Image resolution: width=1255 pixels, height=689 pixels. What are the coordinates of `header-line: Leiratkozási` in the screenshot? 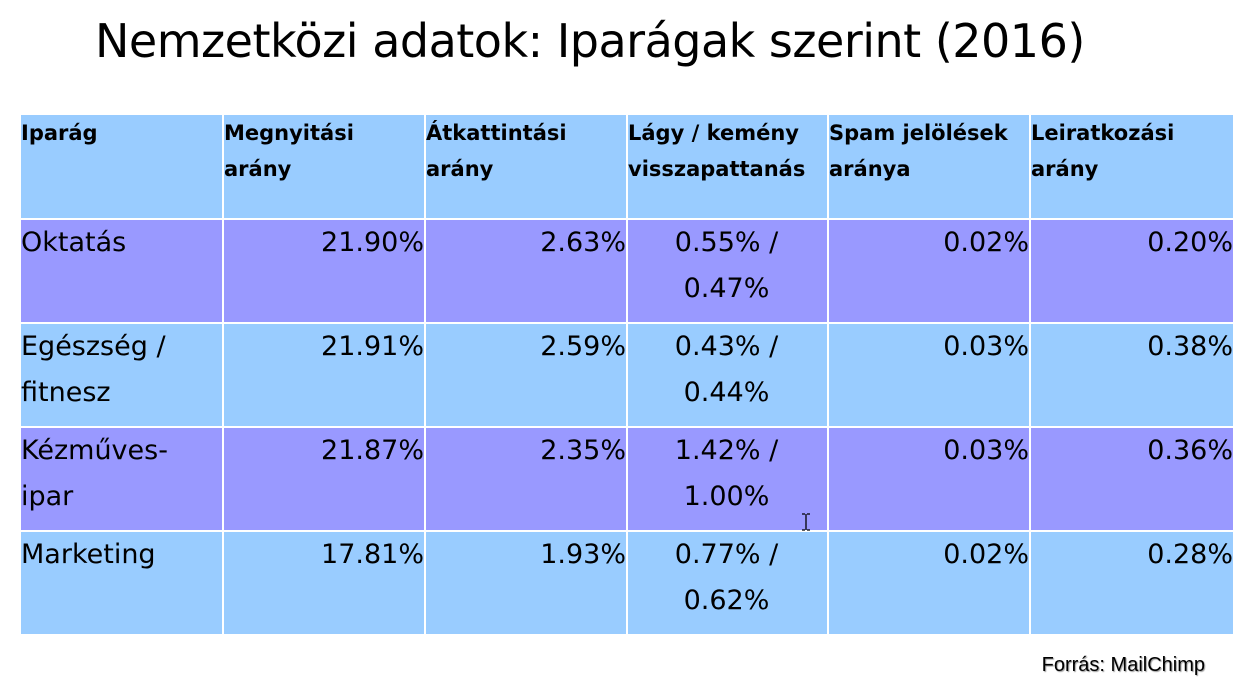 It's located at (1103, 133).